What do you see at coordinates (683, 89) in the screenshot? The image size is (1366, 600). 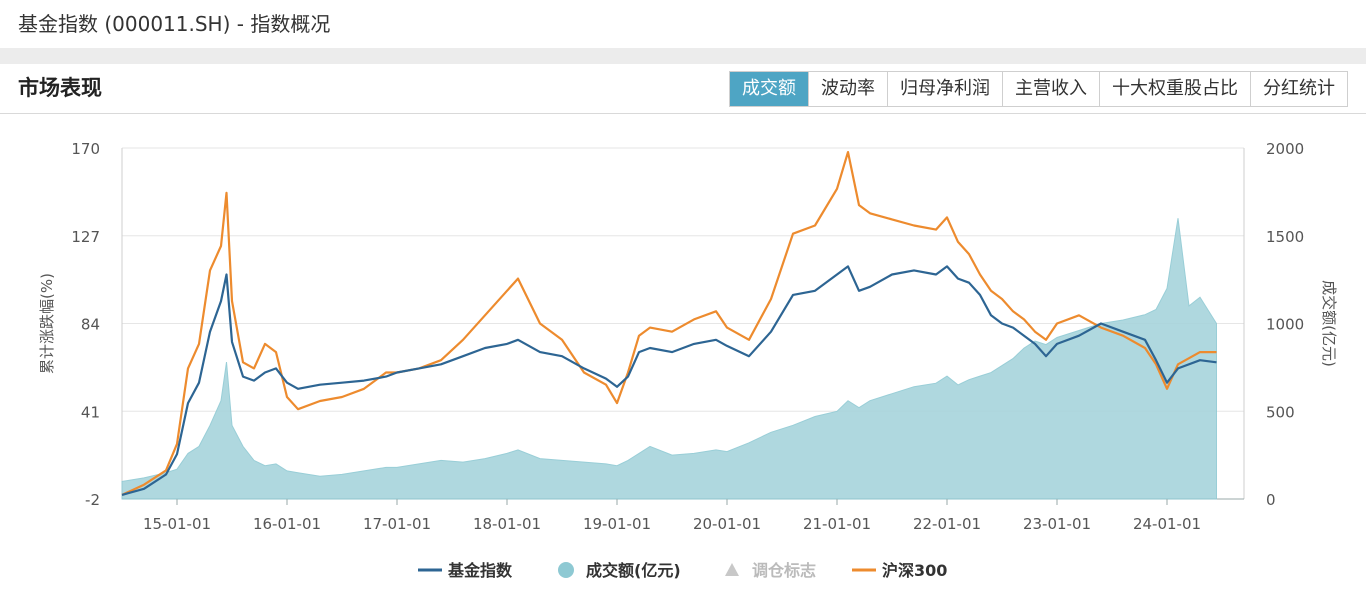 I see `section-header: 市场表现 成交额 波动率 归母净利润 主营收入 十大权重股占比 分红统计` at bounding box center [683, 89].